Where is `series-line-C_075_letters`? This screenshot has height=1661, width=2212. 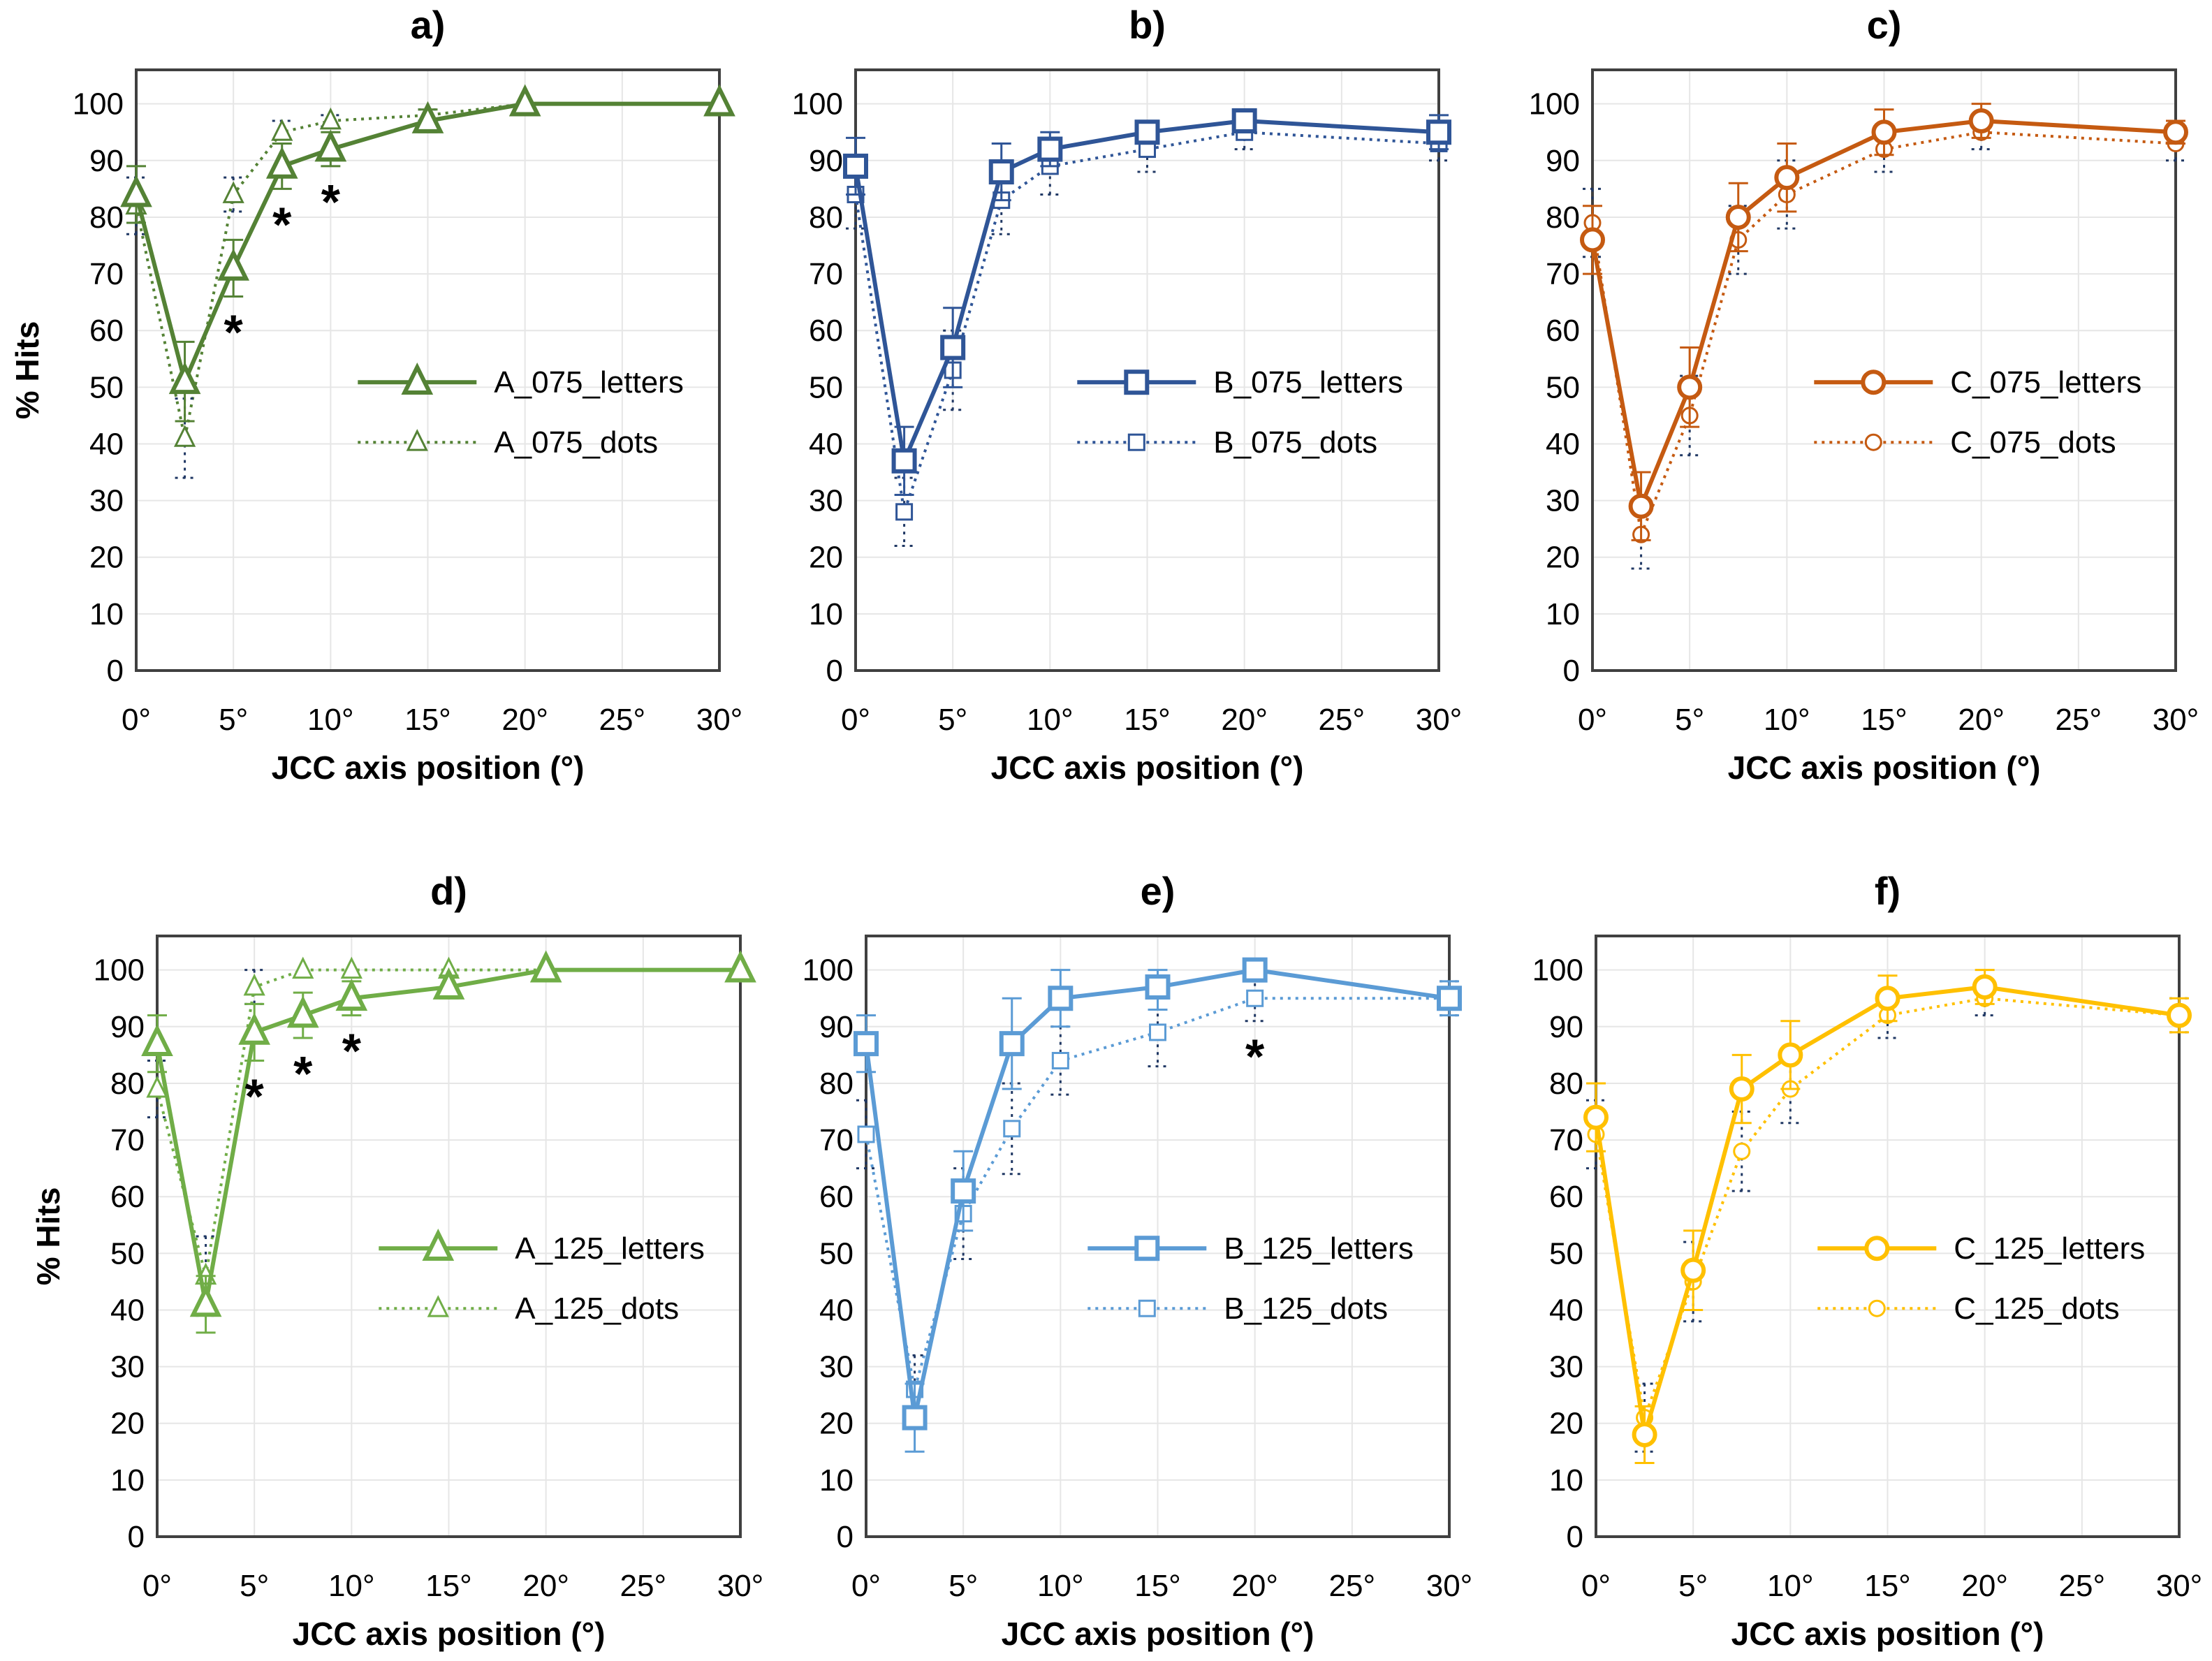
series-line-C_075_letters is located at coordinates (1883, 316).